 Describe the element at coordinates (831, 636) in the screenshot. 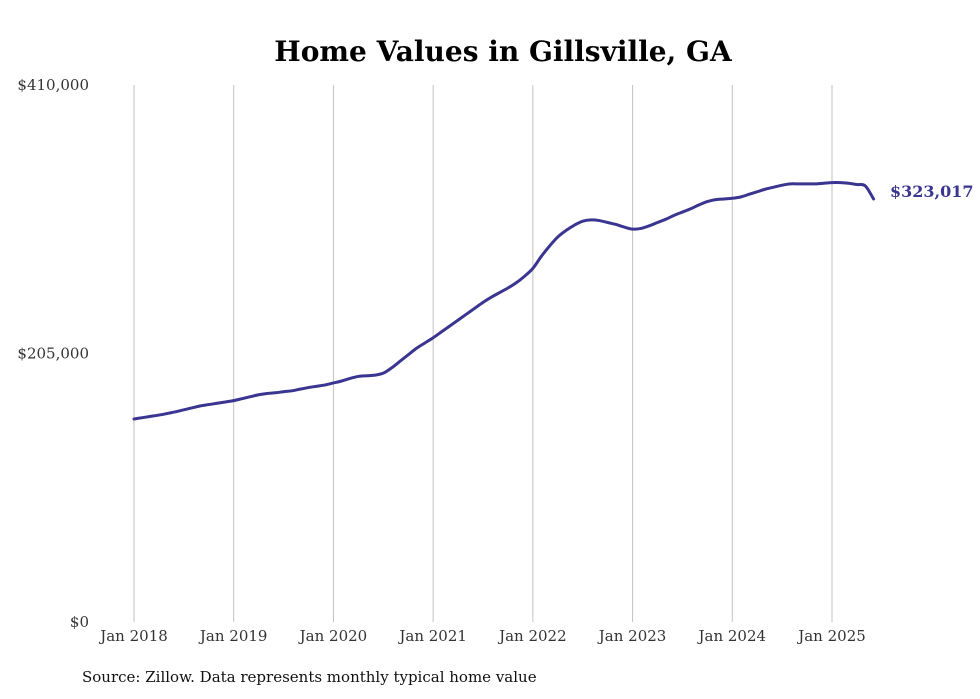

I see `x-tick-label: Jan 2025` at that location.